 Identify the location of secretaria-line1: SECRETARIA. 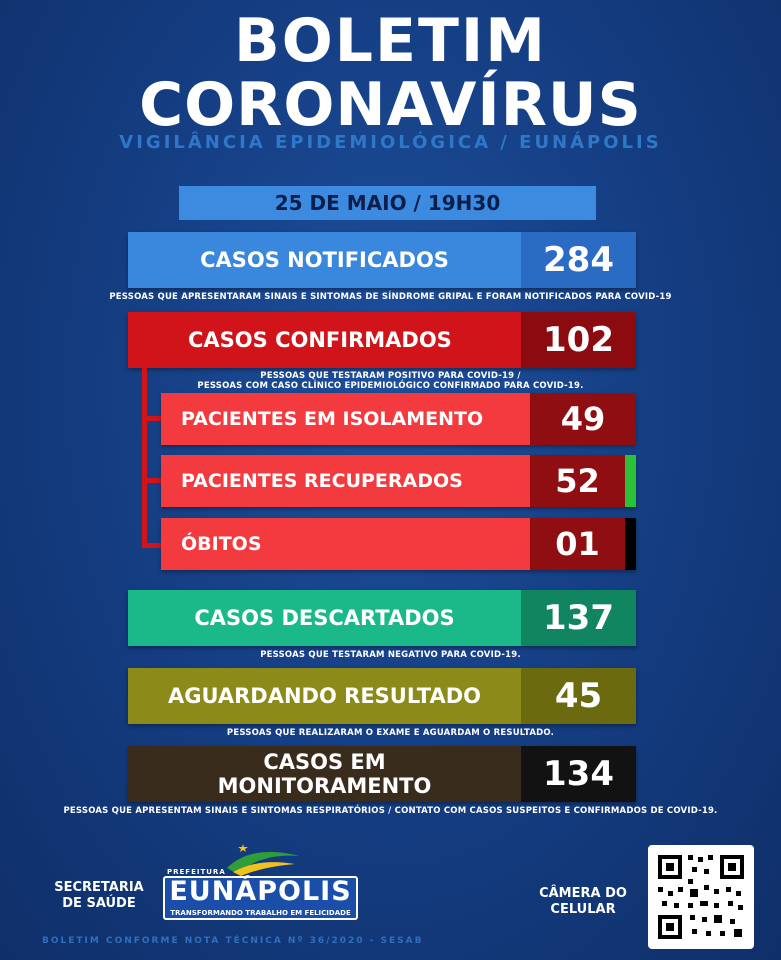
(99, 887).